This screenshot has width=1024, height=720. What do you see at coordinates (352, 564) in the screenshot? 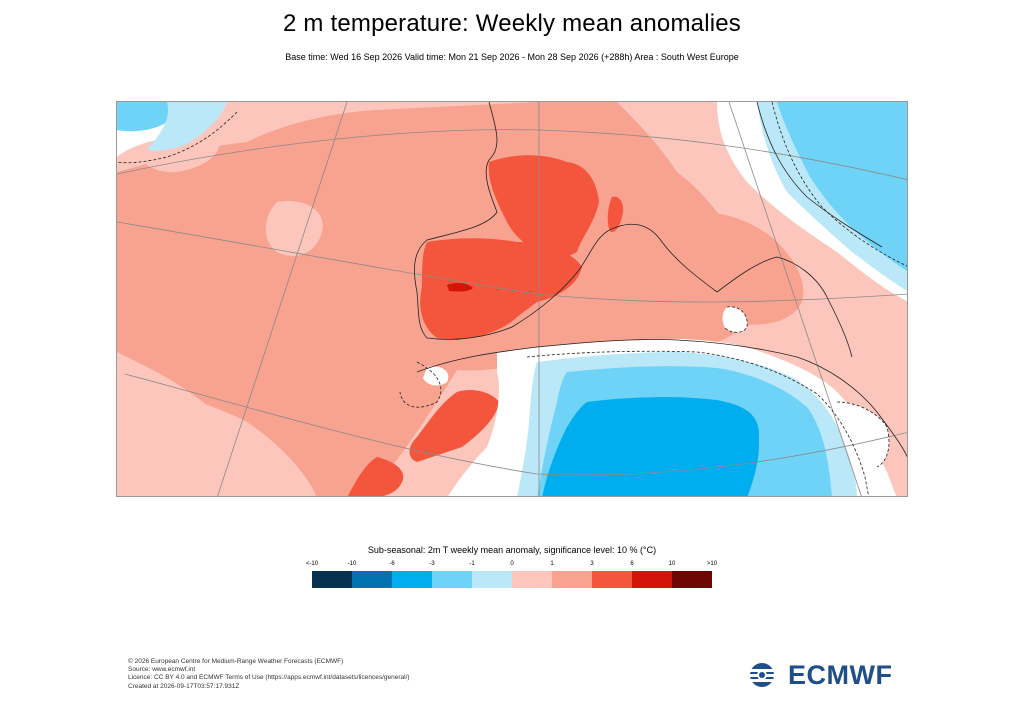
I see `legend-tick: -10` at bounding box center [352, 564].